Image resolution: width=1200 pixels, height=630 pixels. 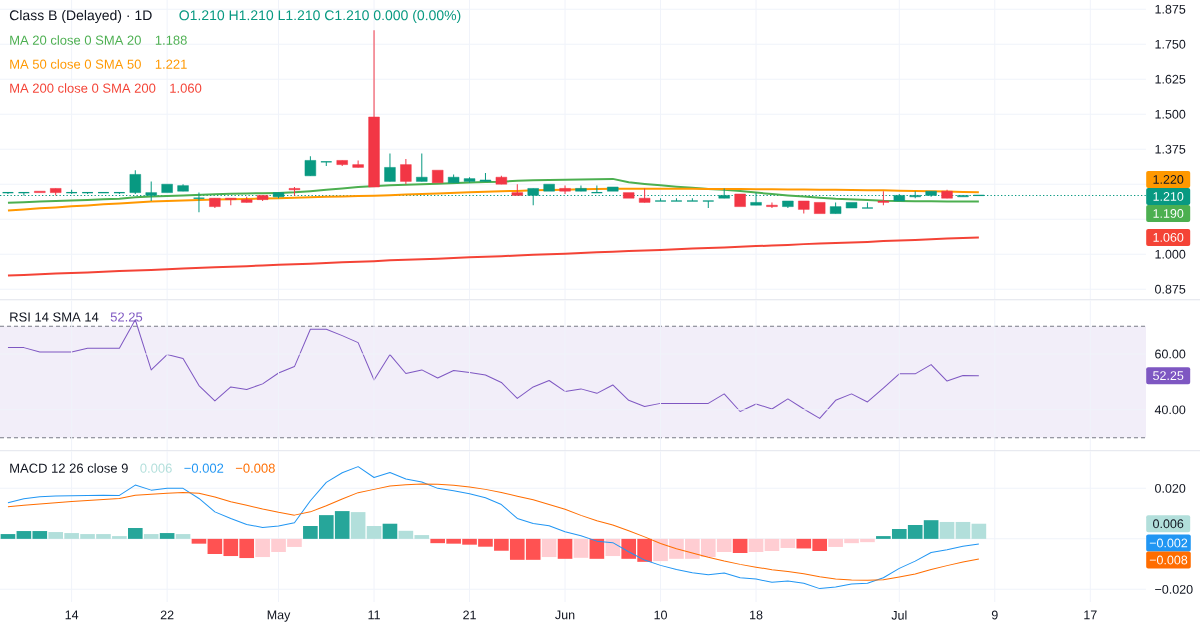 I want to click on text: RSI 14 SMA 14, so click(x=54, y=317).